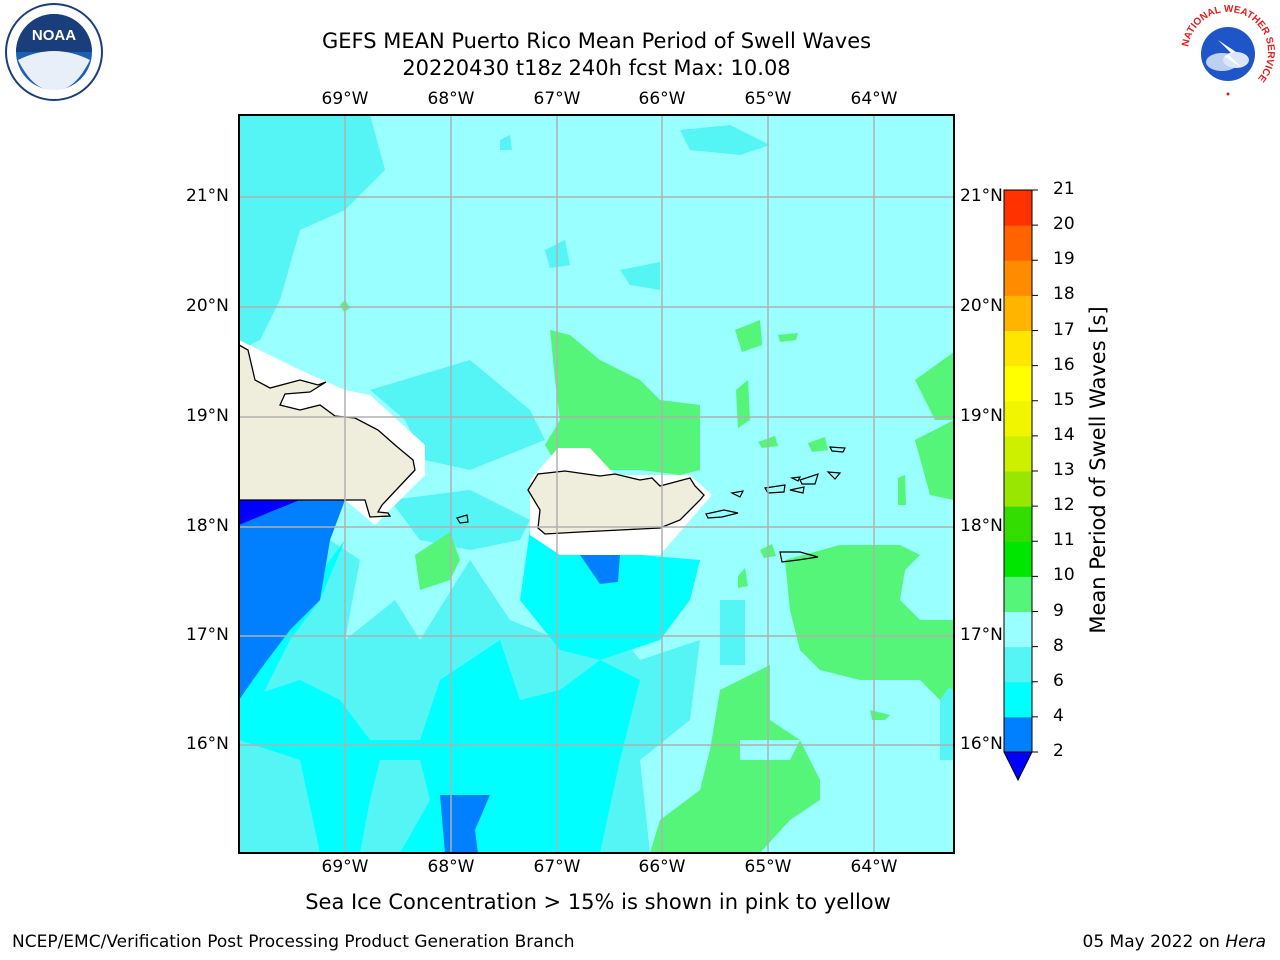 The image size is (1280, 960). Describe the element at coordinates (981, 196) in the screenshot. I see `lat-label-right: 21°N` at that location.